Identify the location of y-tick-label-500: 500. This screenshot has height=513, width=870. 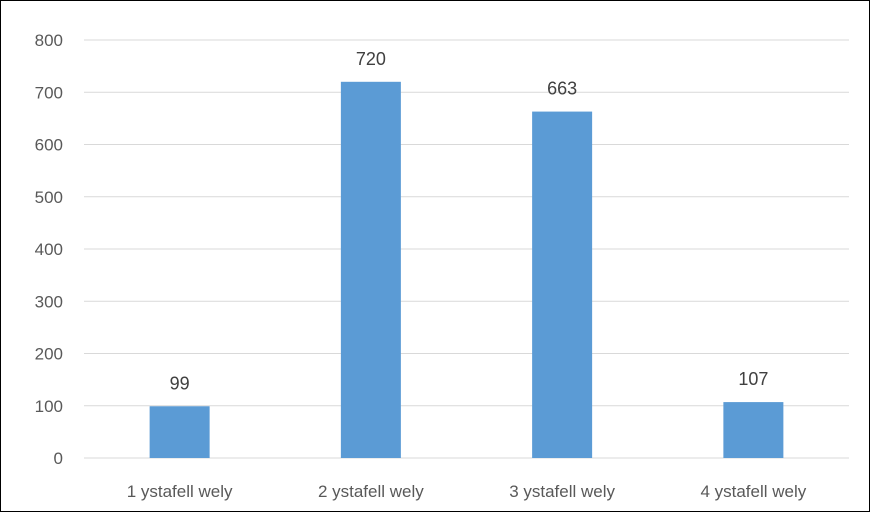
(49, 197).